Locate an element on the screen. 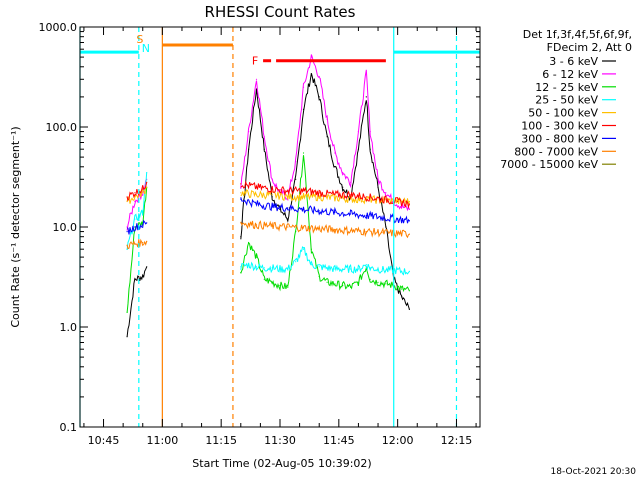 The height and width of the screenshot is (480, 640). series-line-6-12keV-seg1 is located at coordinates (325, 133).